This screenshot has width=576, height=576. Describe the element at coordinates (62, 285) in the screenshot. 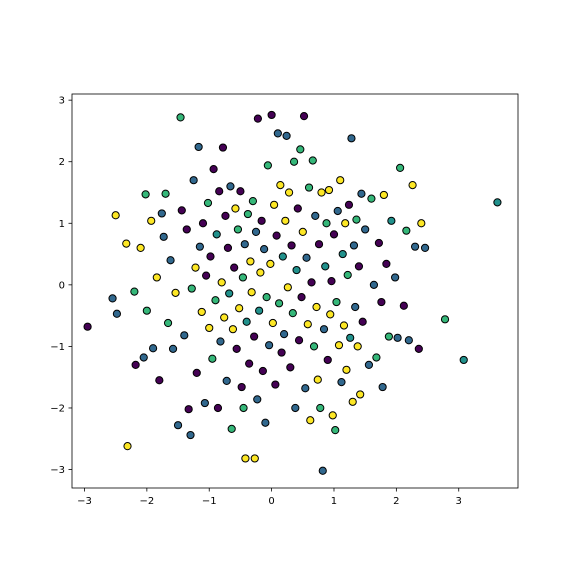

I see `y-tick-label: 0` at that location.